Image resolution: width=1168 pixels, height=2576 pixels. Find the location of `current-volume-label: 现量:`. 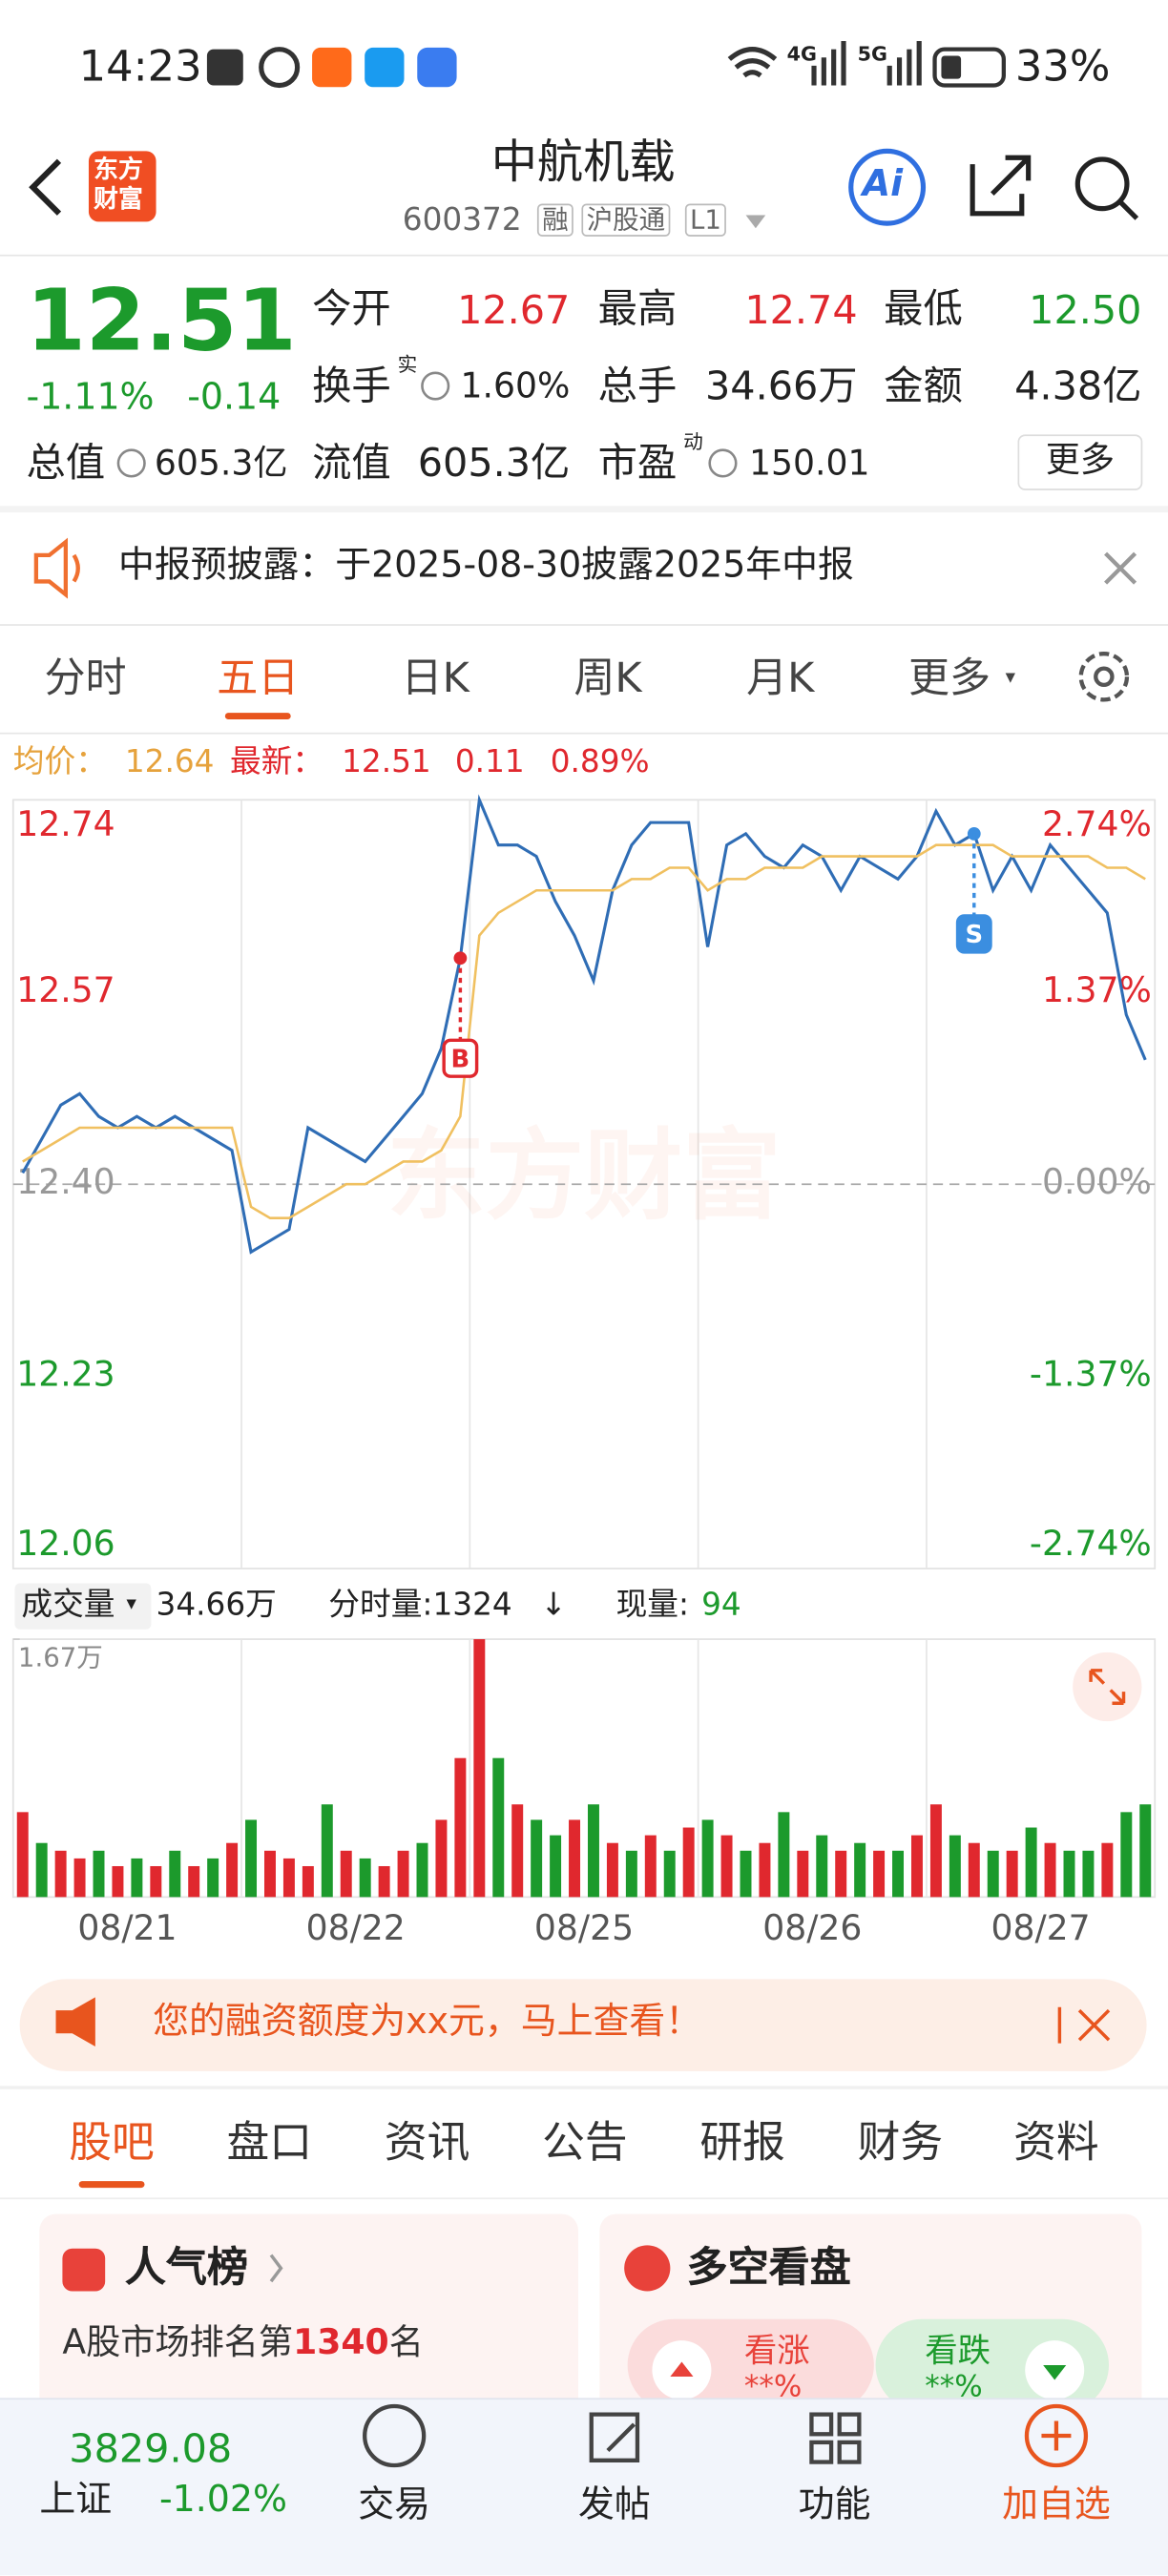

current-volume-label: 现量: is located at coordinates (652, 1604).